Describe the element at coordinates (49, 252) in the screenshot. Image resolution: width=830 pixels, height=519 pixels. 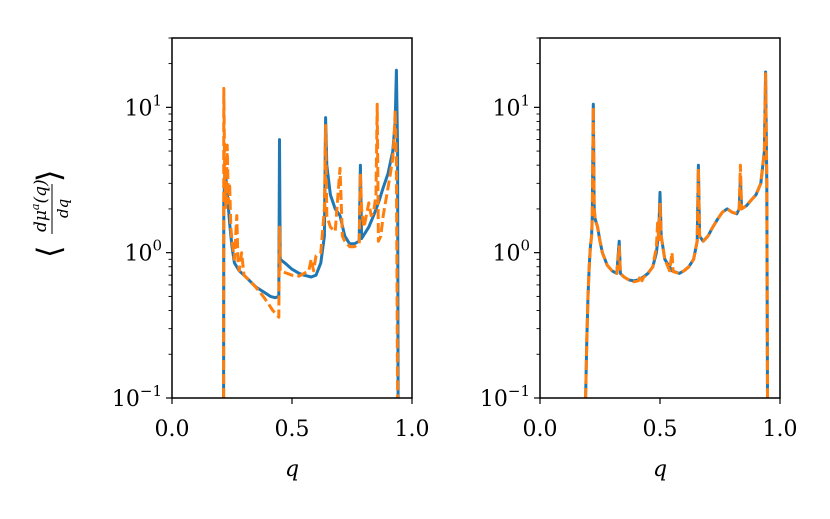
I see `left-angle-bracket: ⟨` at that location.